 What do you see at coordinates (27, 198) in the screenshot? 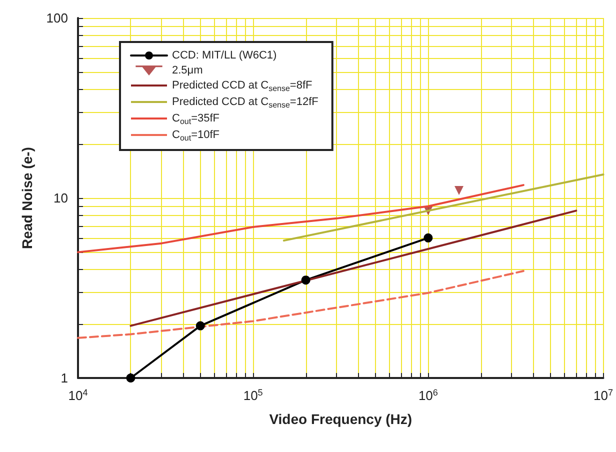
I see `y-axis-title: Read Noise (e-)` at bounding box center [27, 198].